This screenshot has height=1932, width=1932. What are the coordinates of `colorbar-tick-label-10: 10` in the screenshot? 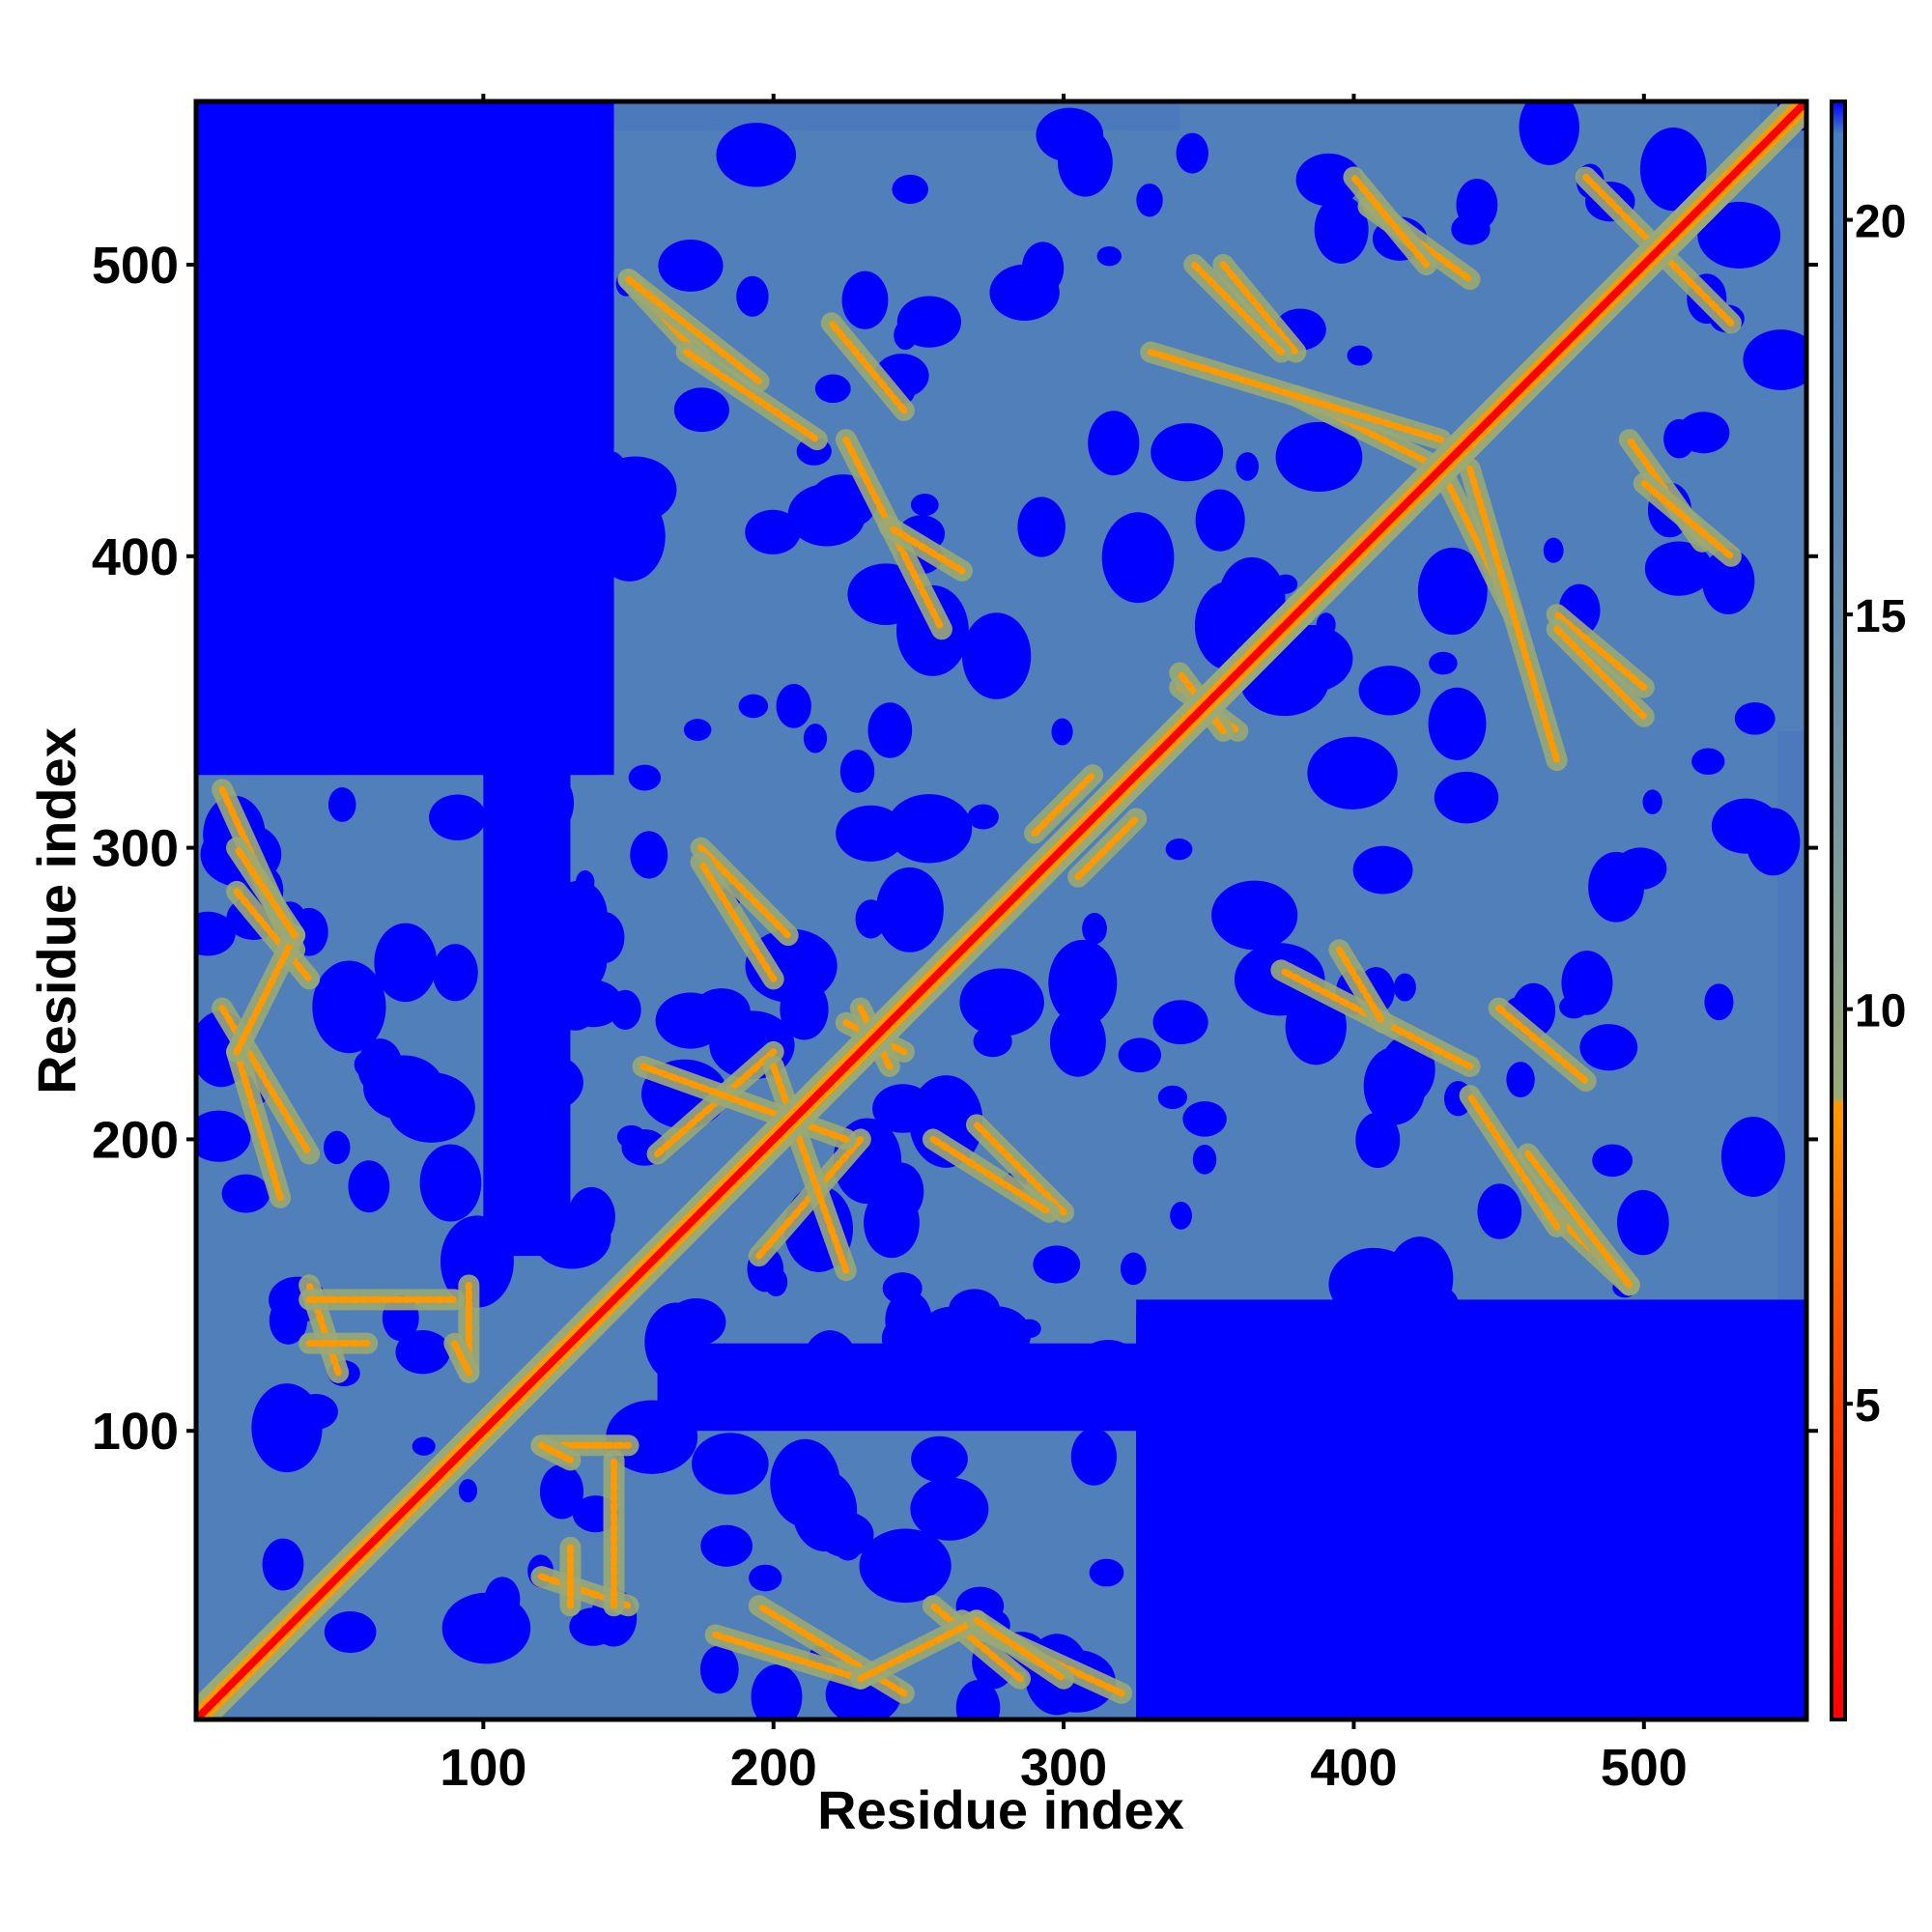 It's located at (1880, 1011).